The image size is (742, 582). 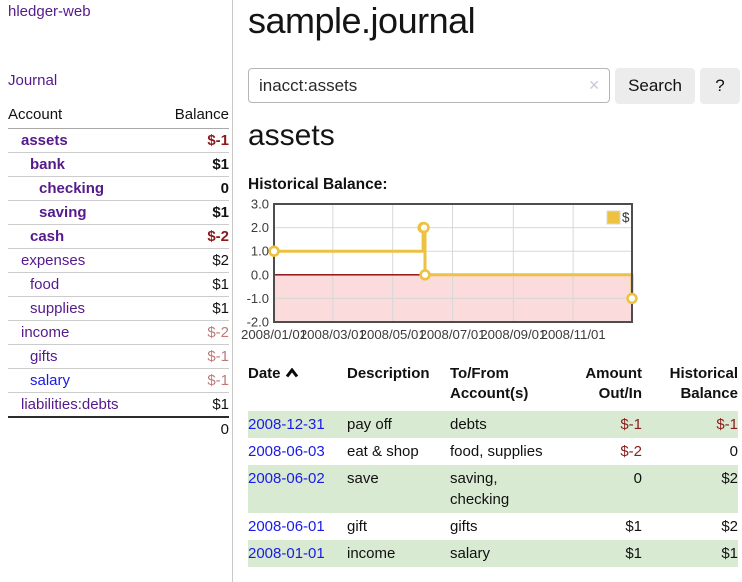 I want to click on account-row: income $-2, so click(x=118, y=332).